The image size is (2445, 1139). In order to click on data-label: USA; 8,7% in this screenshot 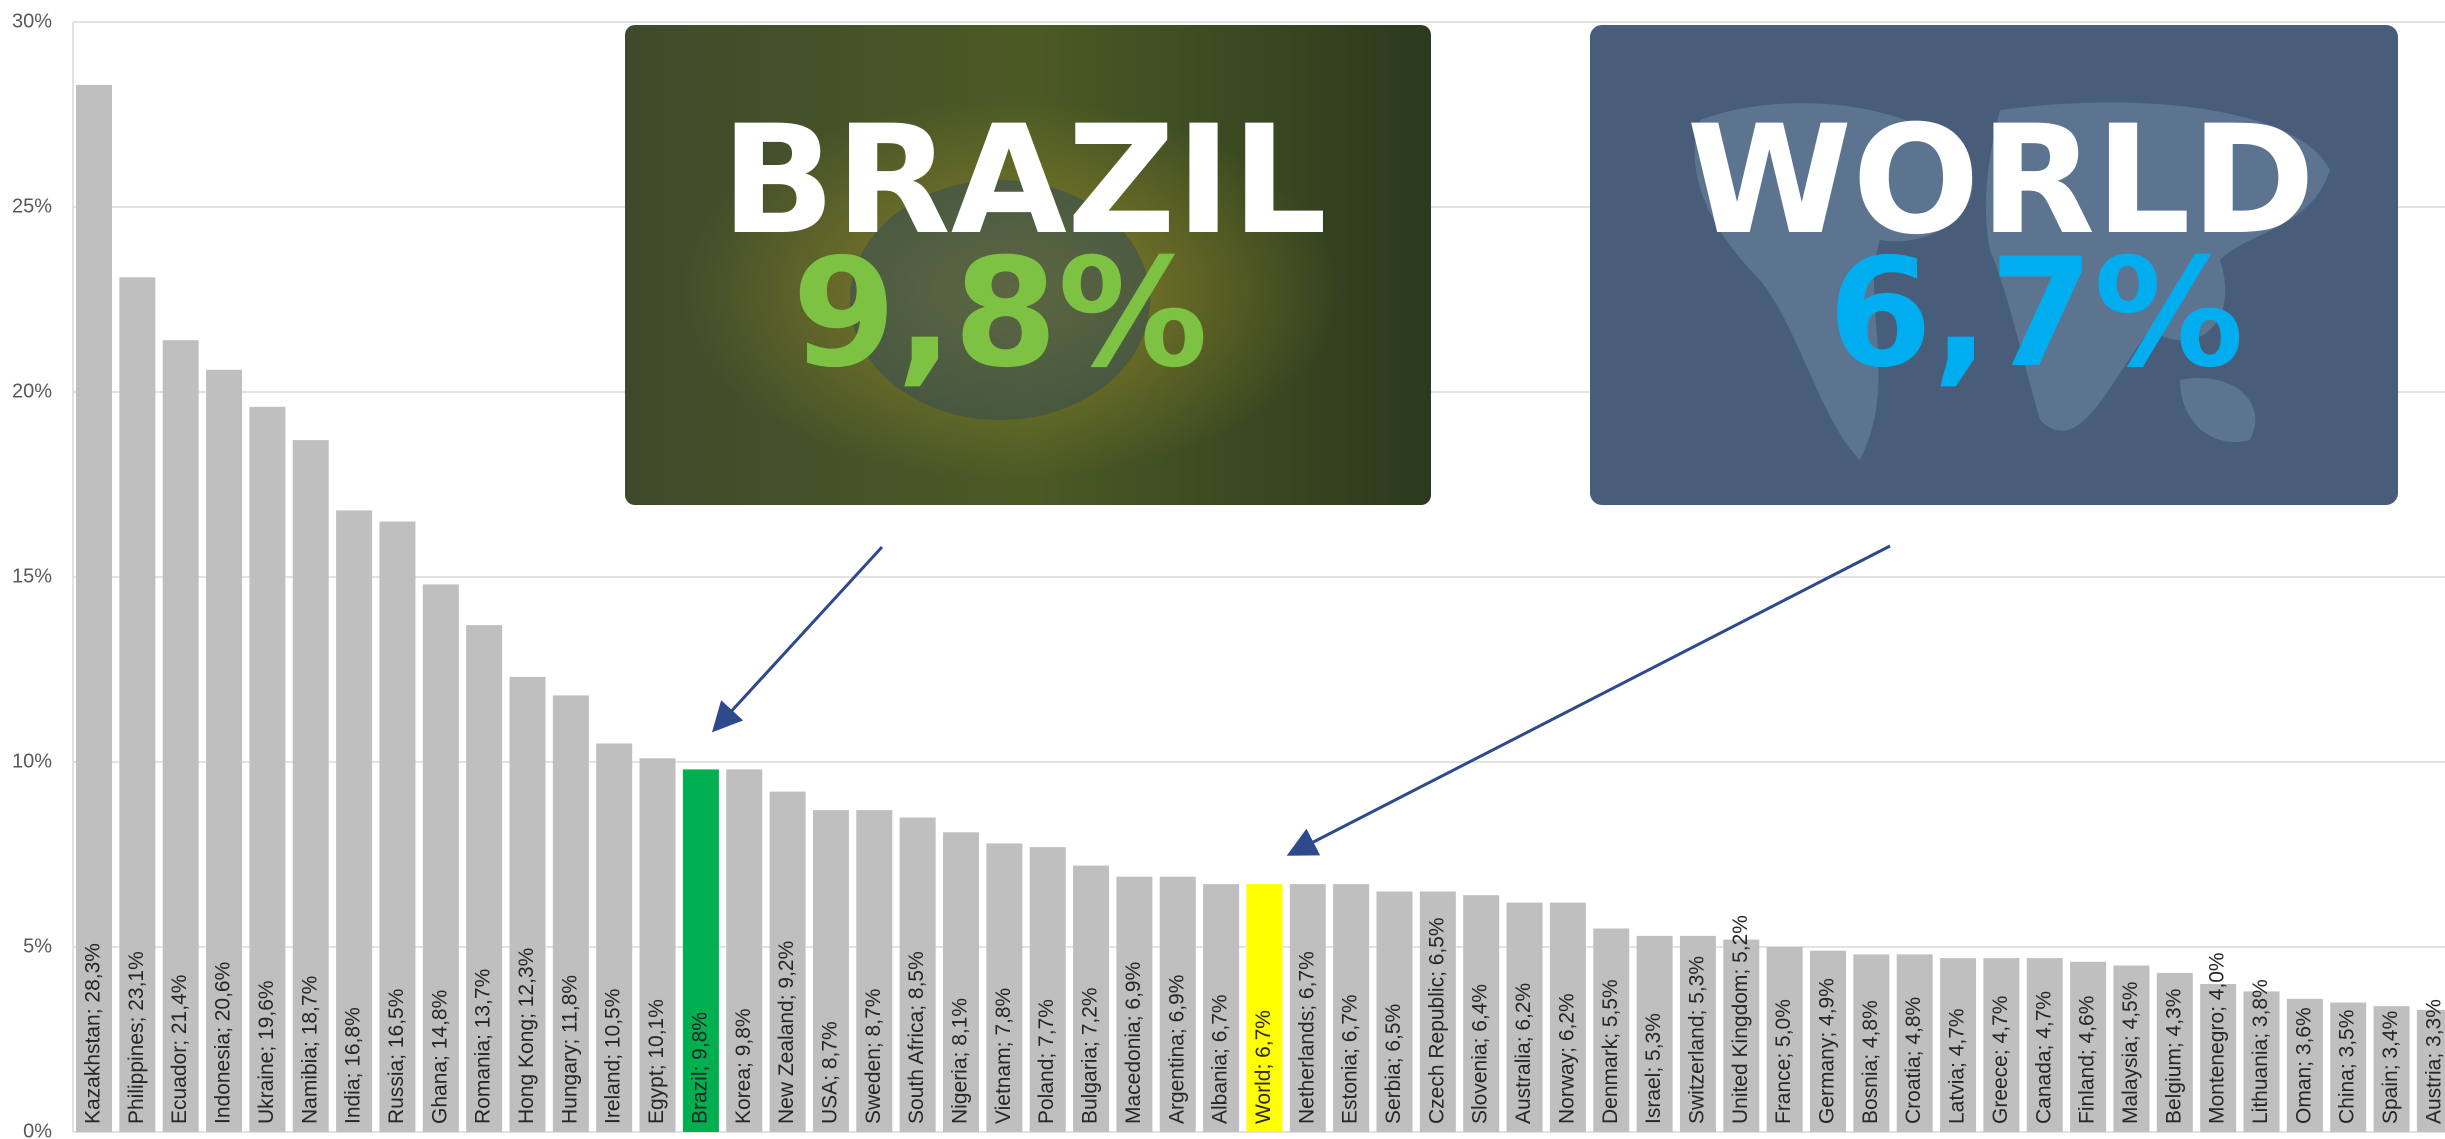, I will do `click(829, 1072)`.